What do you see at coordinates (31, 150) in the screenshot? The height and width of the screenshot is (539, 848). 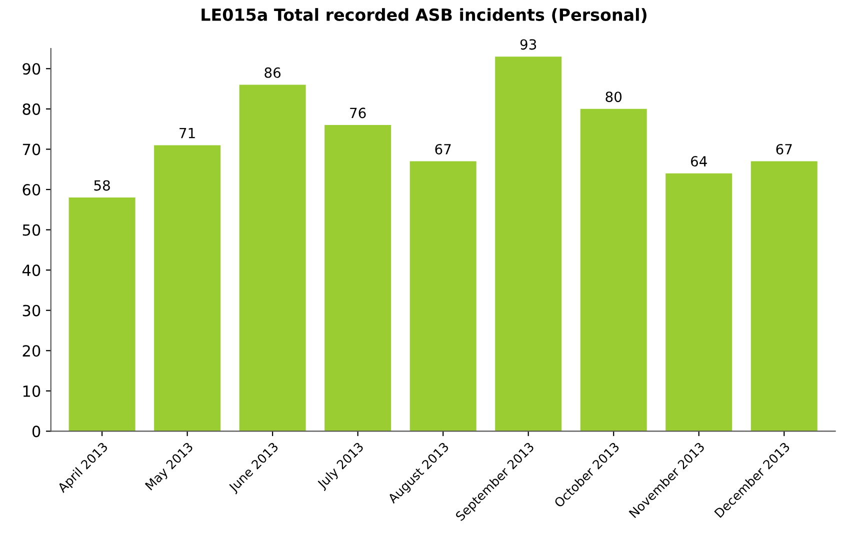 I see `y-tick-label: 70` at bounding box center [31, 150].